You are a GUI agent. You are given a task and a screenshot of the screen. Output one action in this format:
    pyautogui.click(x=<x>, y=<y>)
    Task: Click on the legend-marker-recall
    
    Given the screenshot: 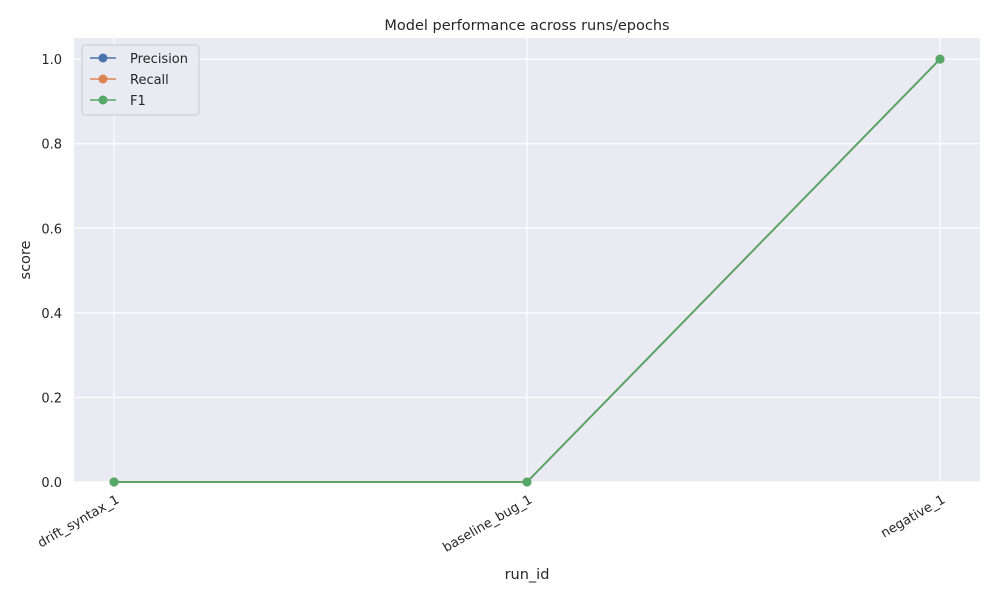 What is the action you would take?
    pyautogui.click(x=103, y=79)
    